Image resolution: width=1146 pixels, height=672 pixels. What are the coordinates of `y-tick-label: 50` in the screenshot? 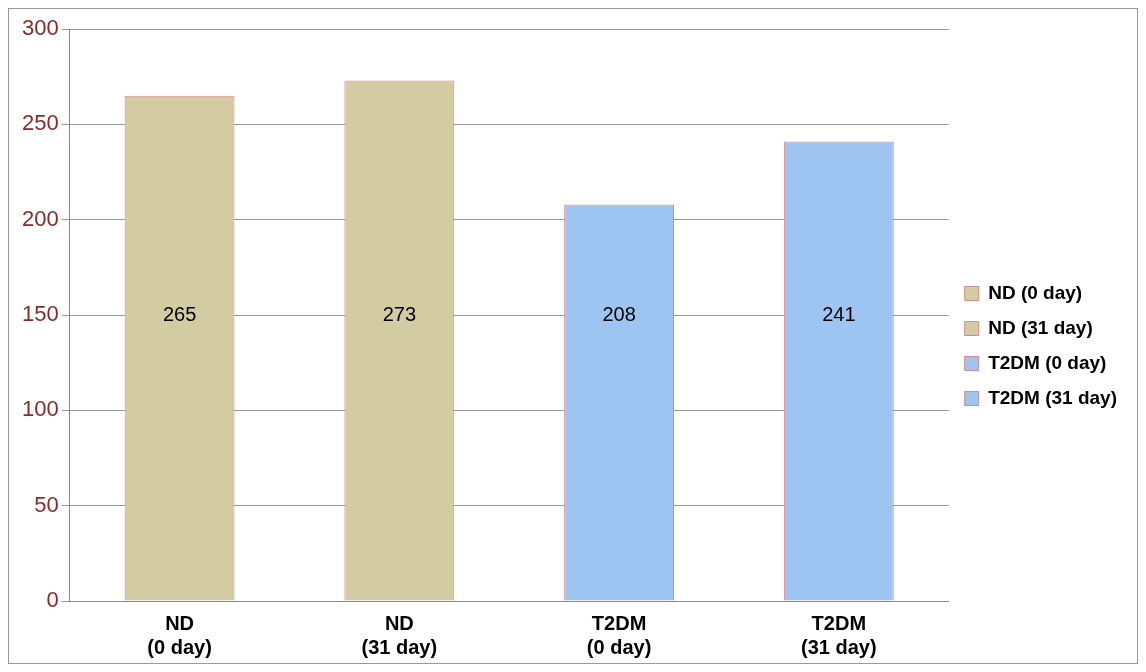 It's located at (46, 504).